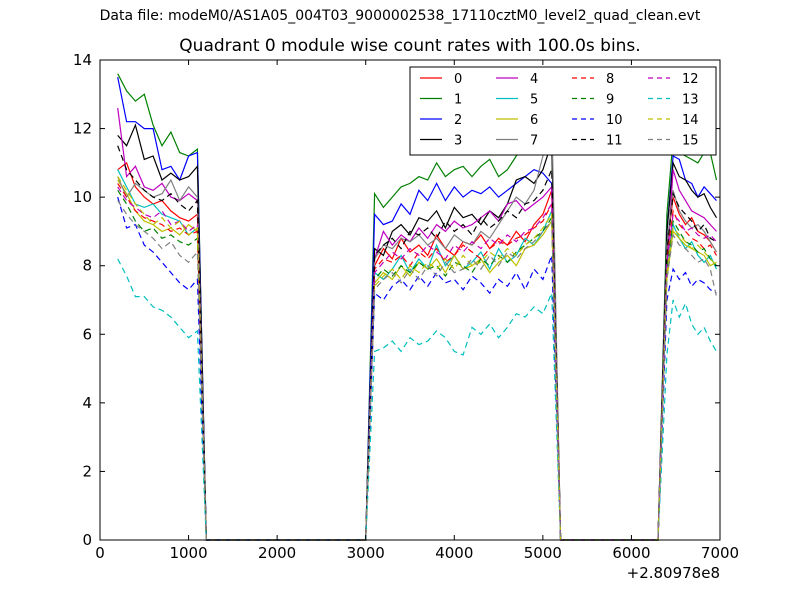 The image size is (800, 600). What do you see at coordinates (82, 197) in the screenshot?
I see `y-tick-label: 10` at bounding box center [82, 197].